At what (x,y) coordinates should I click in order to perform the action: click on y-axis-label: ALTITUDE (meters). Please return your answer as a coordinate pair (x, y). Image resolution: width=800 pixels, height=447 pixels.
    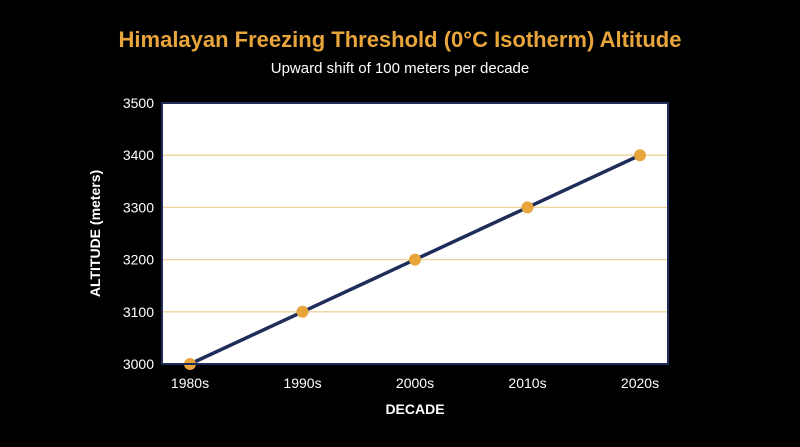
    Looking at the image, I should click on (95, 233).